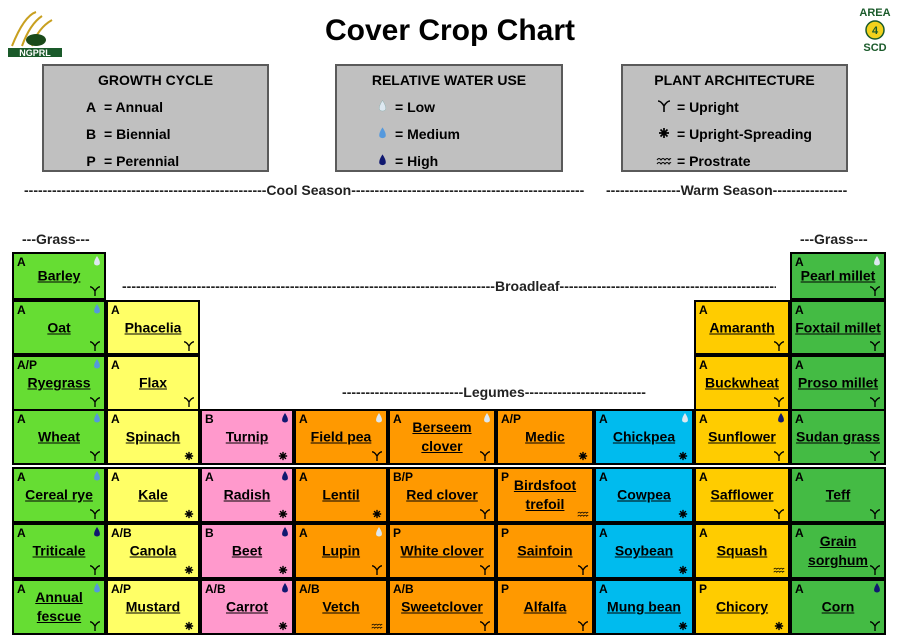 Image resolution: width=900 pixels, height=641 pixels. I want to click on crop-cell-pearl-millet: A Pearl millet, so click(838, 276).